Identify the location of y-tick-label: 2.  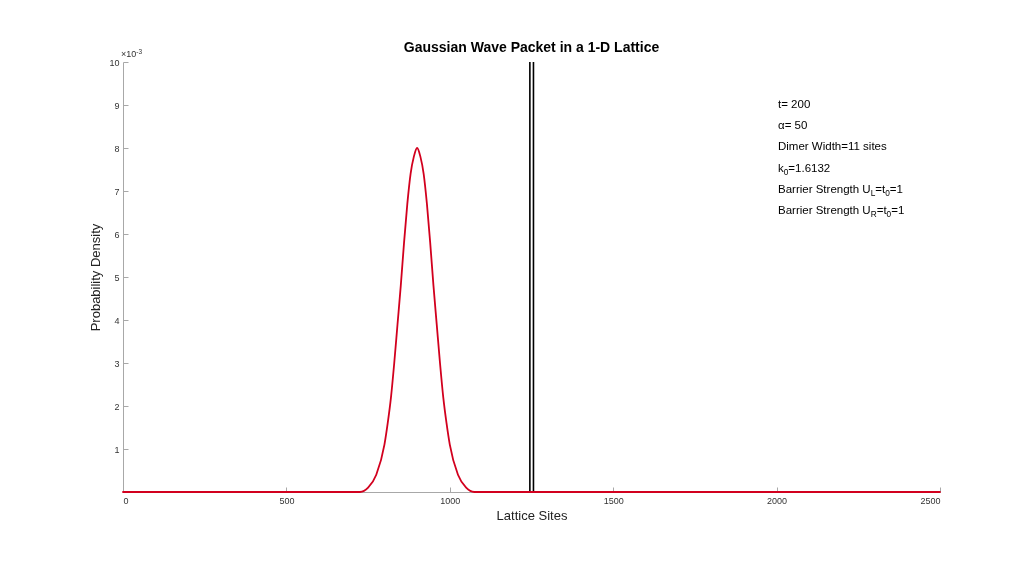
(117, 406).